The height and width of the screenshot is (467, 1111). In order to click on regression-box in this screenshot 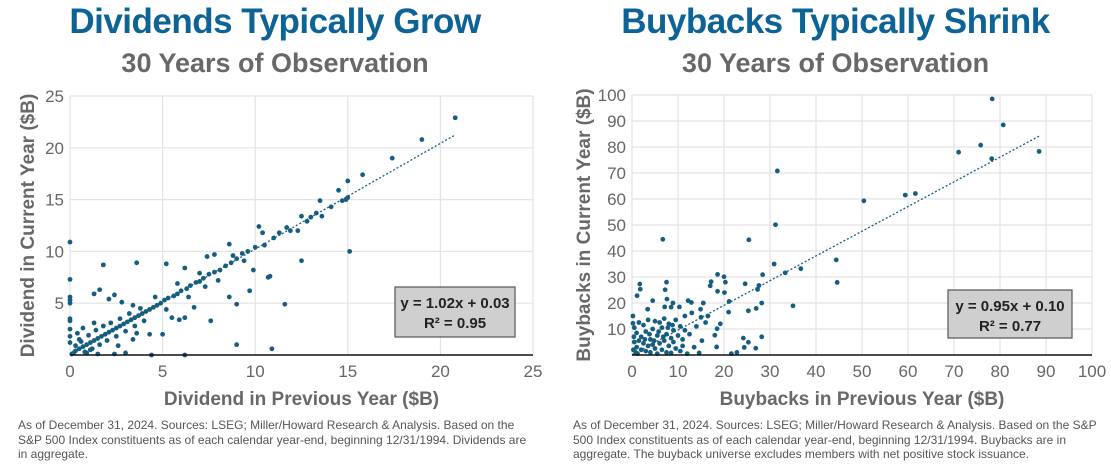, I will do `click(1010, 314)`.